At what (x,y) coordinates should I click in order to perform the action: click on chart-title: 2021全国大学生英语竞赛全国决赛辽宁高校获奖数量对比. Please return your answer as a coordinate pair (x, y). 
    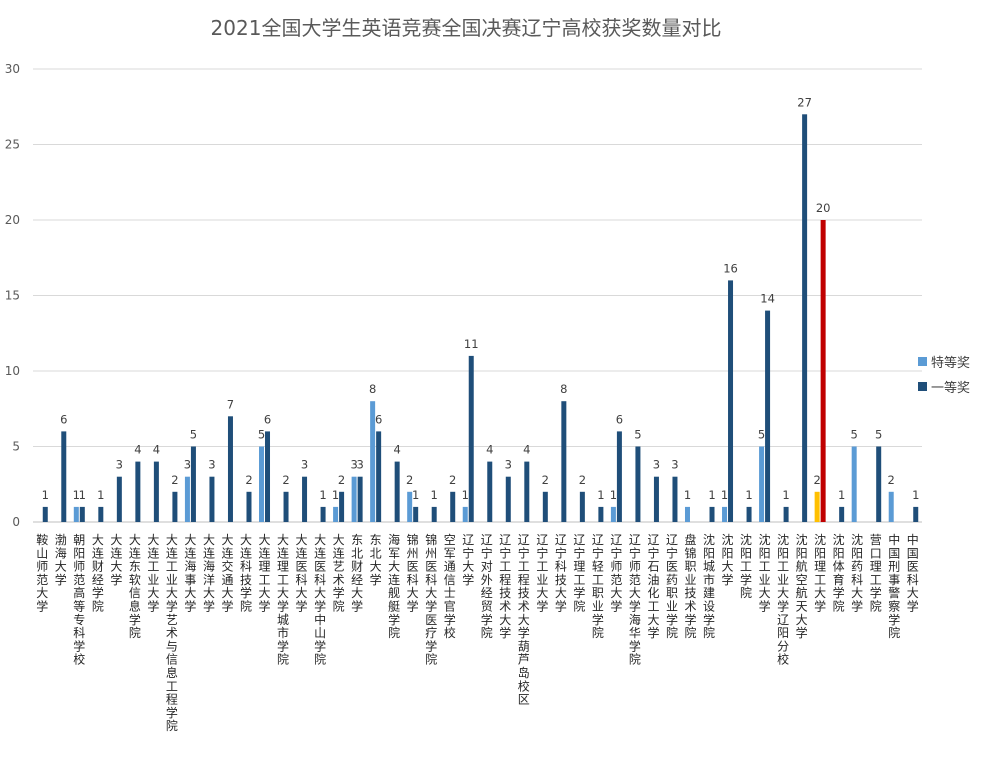
    Looking at the image, I should click on (466, 28).